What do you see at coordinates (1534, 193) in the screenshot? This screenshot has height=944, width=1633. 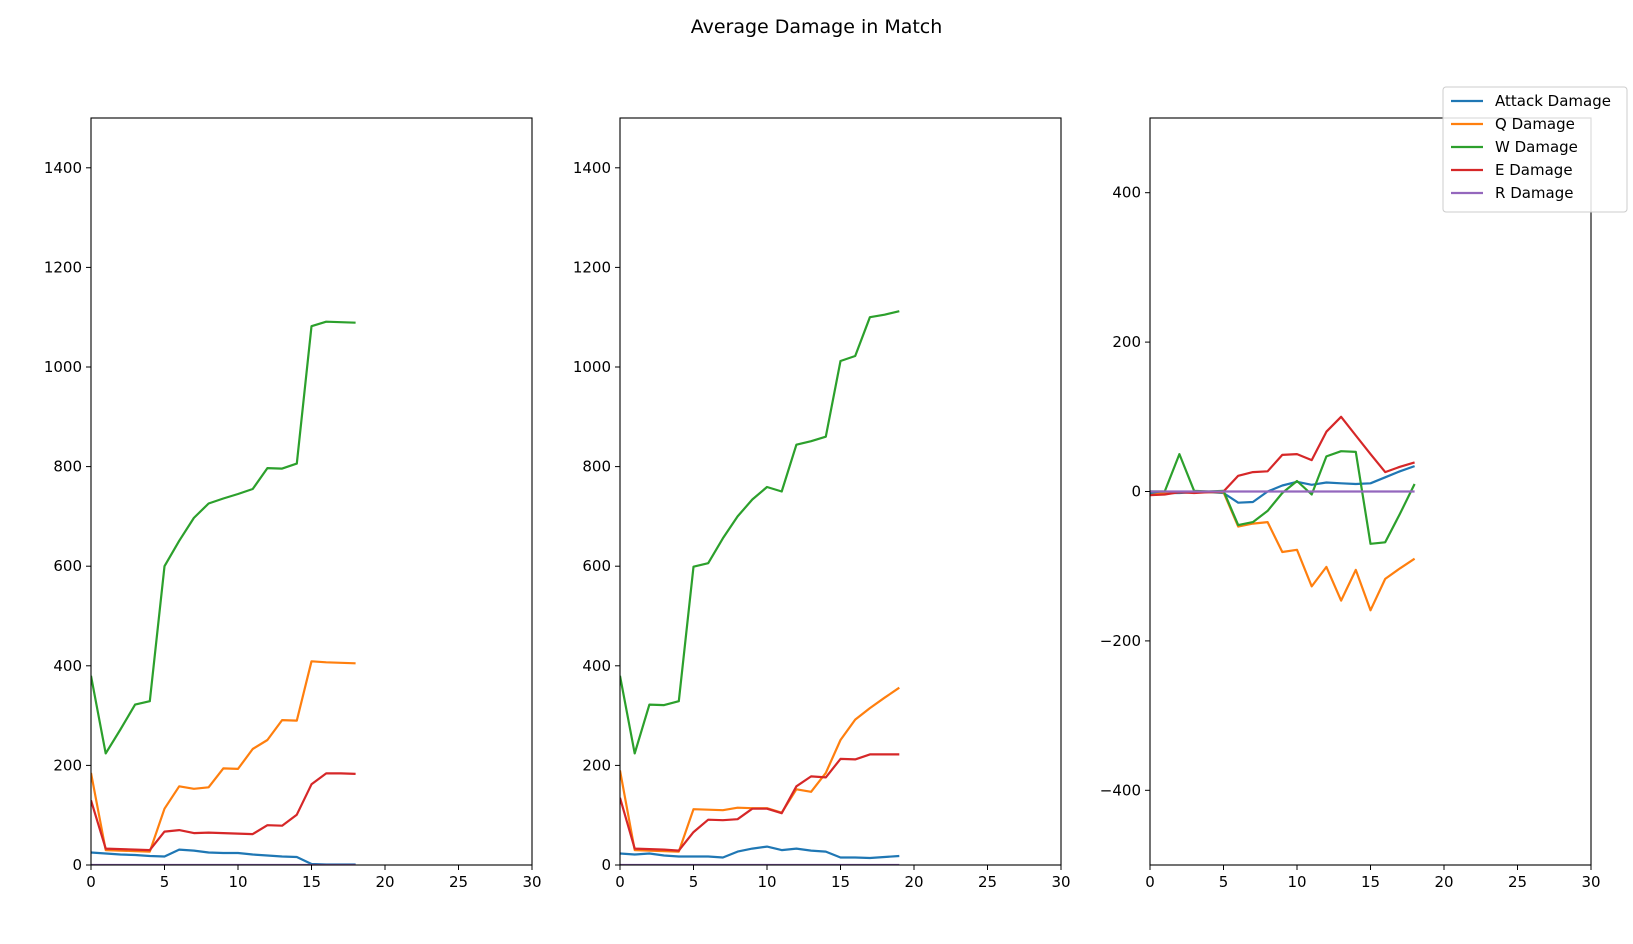 I see `legend-label-r-damage: R Damage` at bounding box center [1534, 193].